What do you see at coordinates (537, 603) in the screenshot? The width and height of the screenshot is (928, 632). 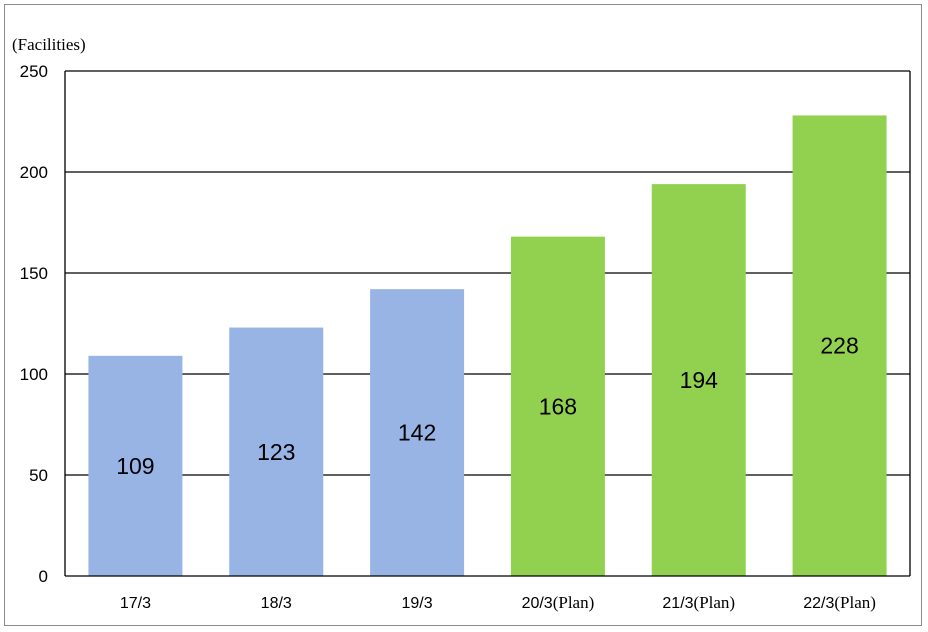 I see `x-tick-category: 20/3` at bounding box center [537, 603].